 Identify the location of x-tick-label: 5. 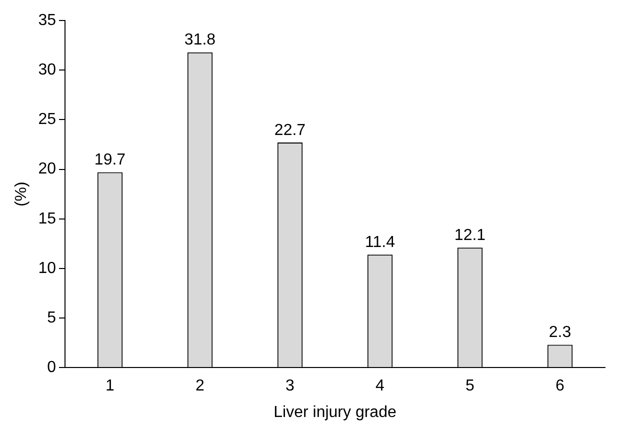
(470, 386).